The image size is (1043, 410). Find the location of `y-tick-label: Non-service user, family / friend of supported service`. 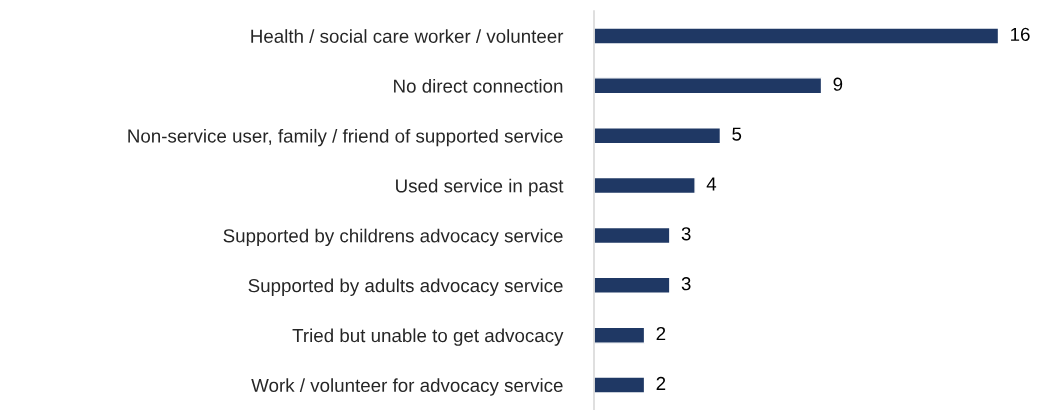

y-tick-label: Non-service user, family / friend of supported service is located at coordinates (345, 137).